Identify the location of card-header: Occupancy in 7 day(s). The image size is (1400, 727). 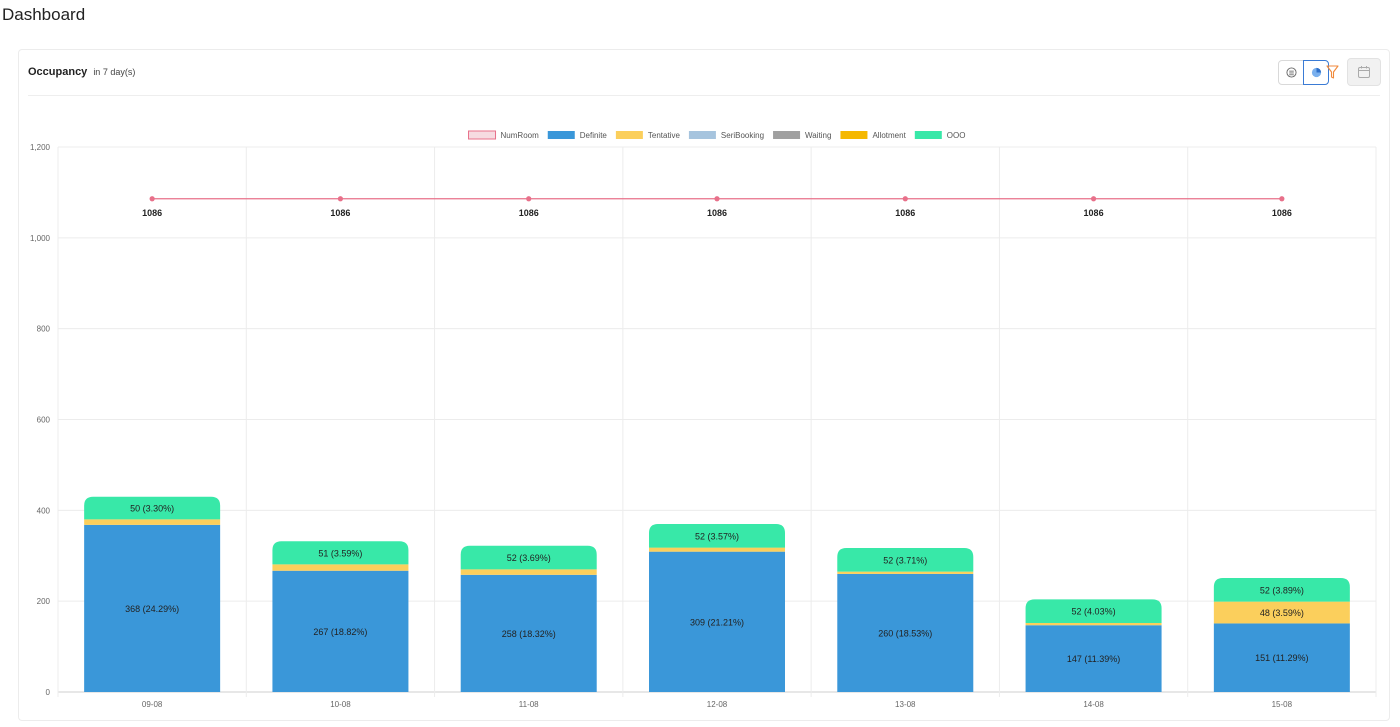
(81, 72).